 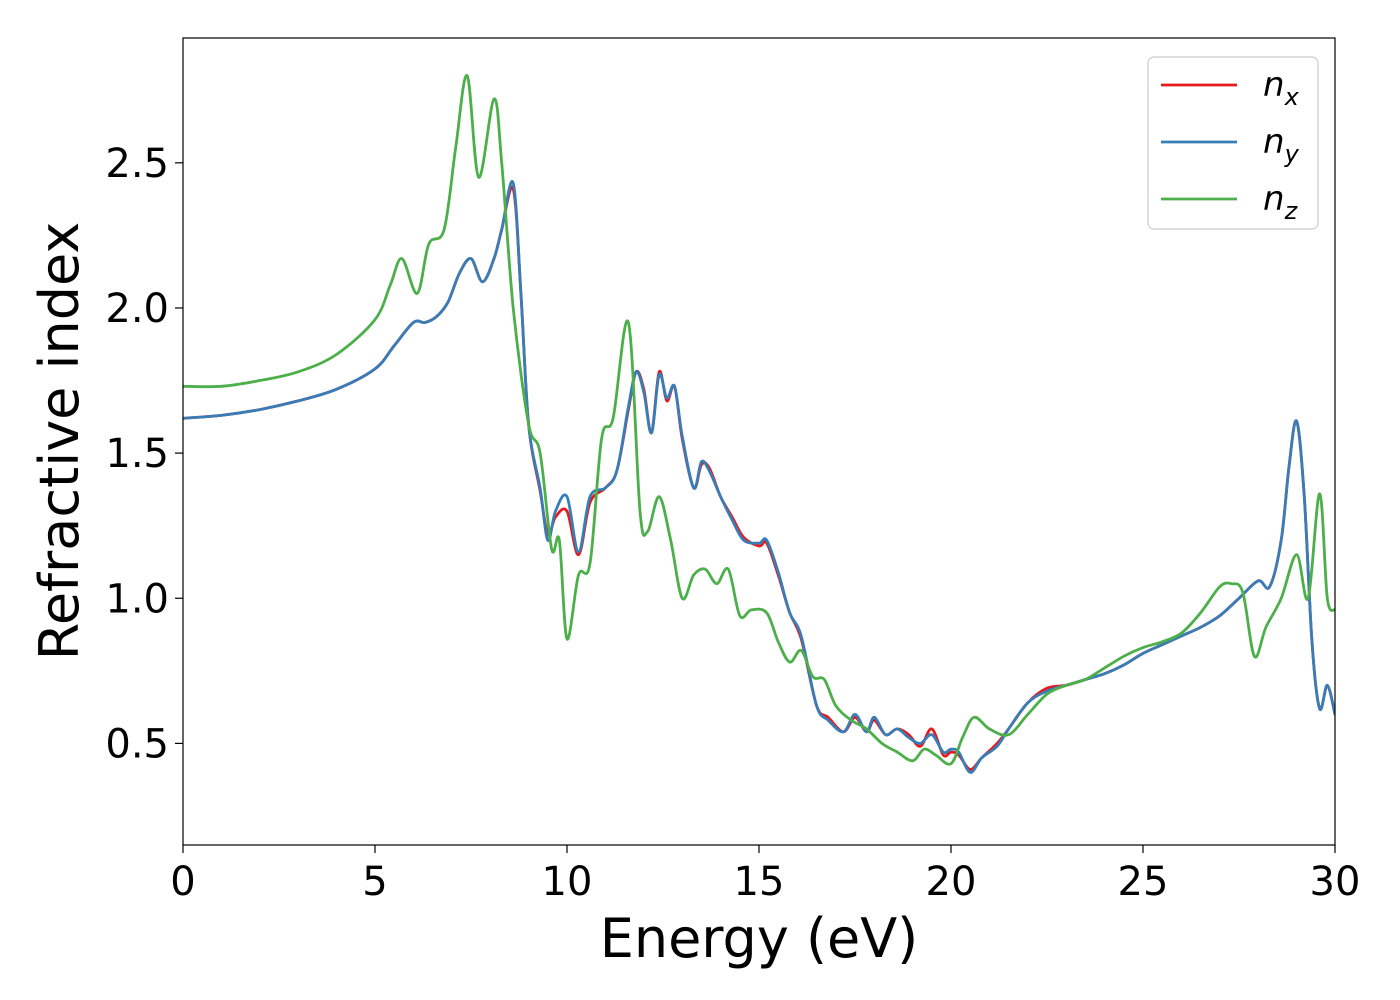 What do you see at coordinates (567, 882) in the screenshot?
I see `x-tick-label: 10` at bounding box center [567, 882].